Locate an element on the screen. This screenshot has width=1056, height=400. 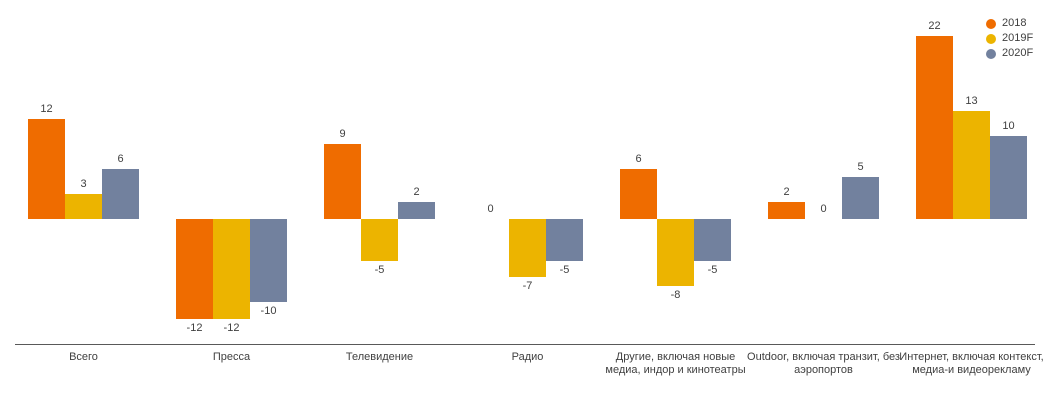
bar-2018-cat1 is located at coordinates (194, 269).